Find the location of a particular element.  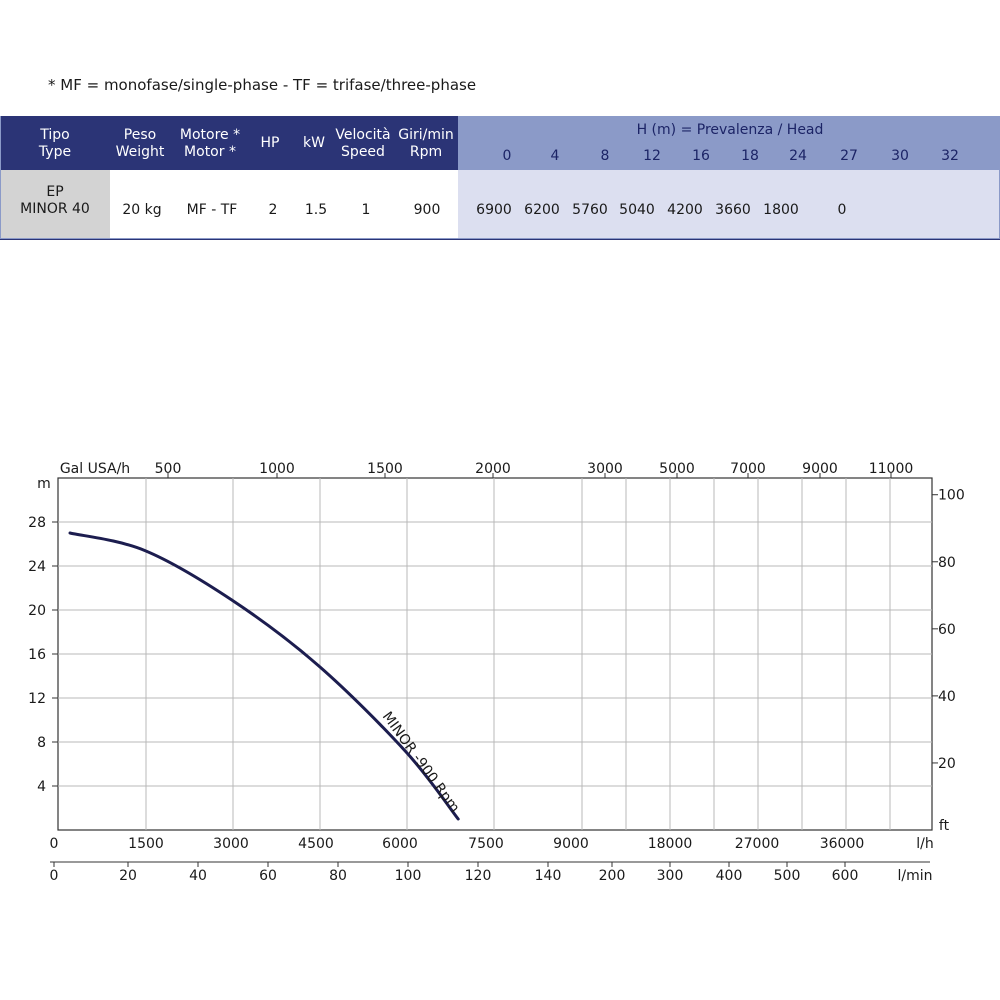

header-motore: Motore * Motor * is located at coordinates (210, 144).